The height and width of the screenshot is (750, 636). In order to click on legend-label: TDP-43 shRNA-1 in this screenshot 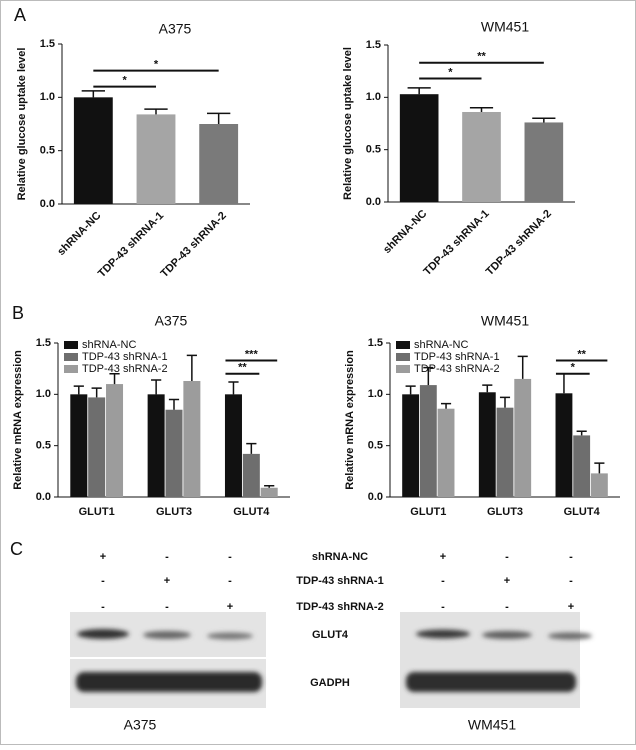, I will do `click(125, 357)`.